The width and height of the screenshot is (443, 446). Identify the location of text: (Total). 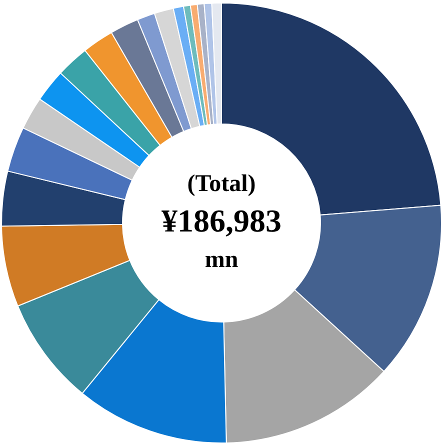
(221, 184).